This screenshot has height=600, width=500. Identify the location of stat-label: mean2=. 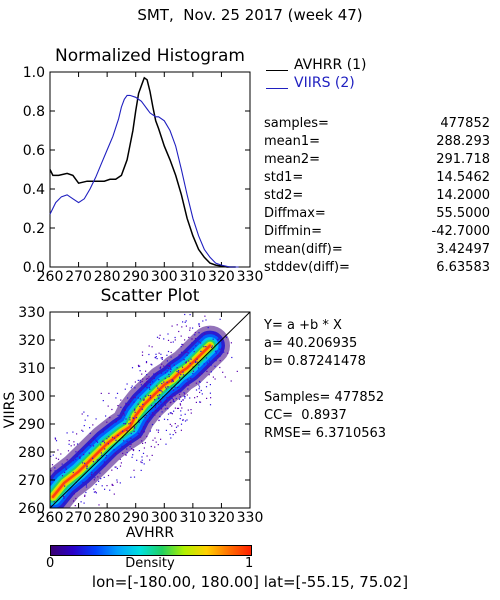
(292, 159).